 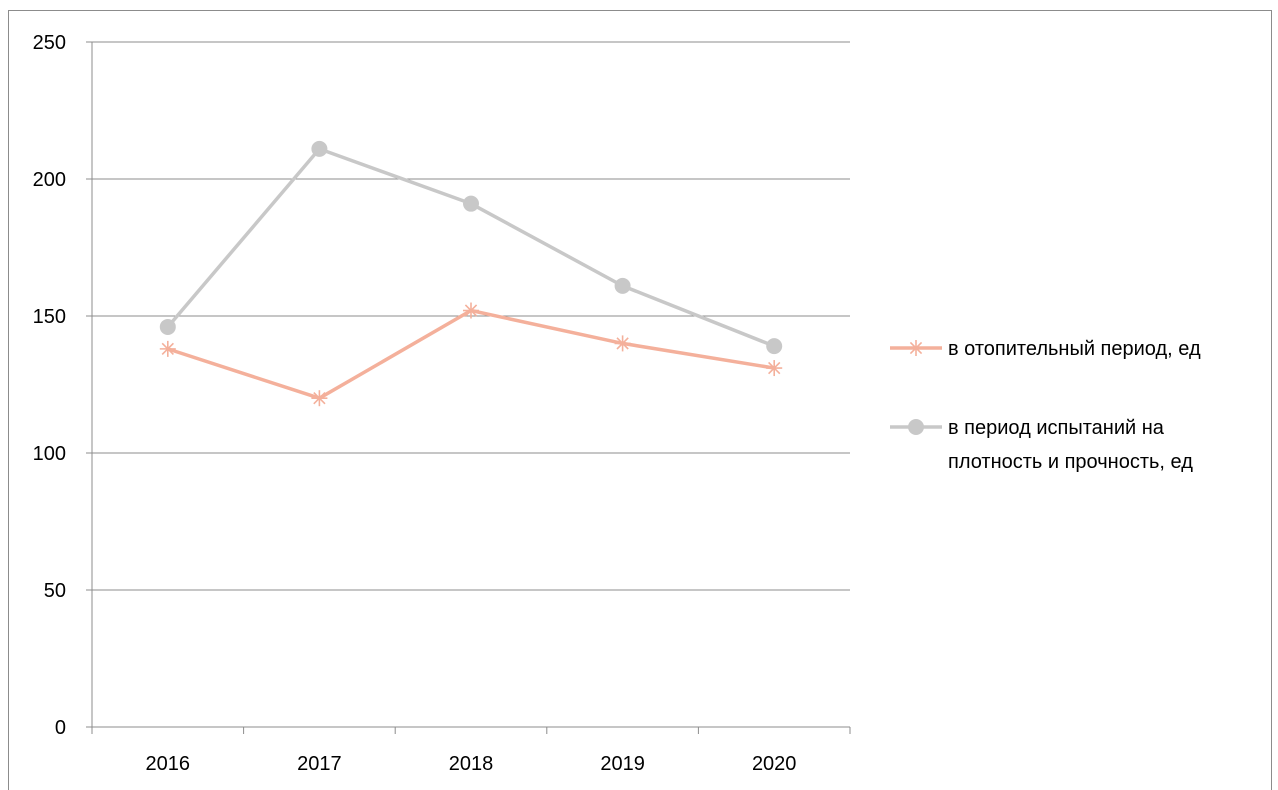 I want to click on x-tick-label: 2017, so click(x=319, y=764).